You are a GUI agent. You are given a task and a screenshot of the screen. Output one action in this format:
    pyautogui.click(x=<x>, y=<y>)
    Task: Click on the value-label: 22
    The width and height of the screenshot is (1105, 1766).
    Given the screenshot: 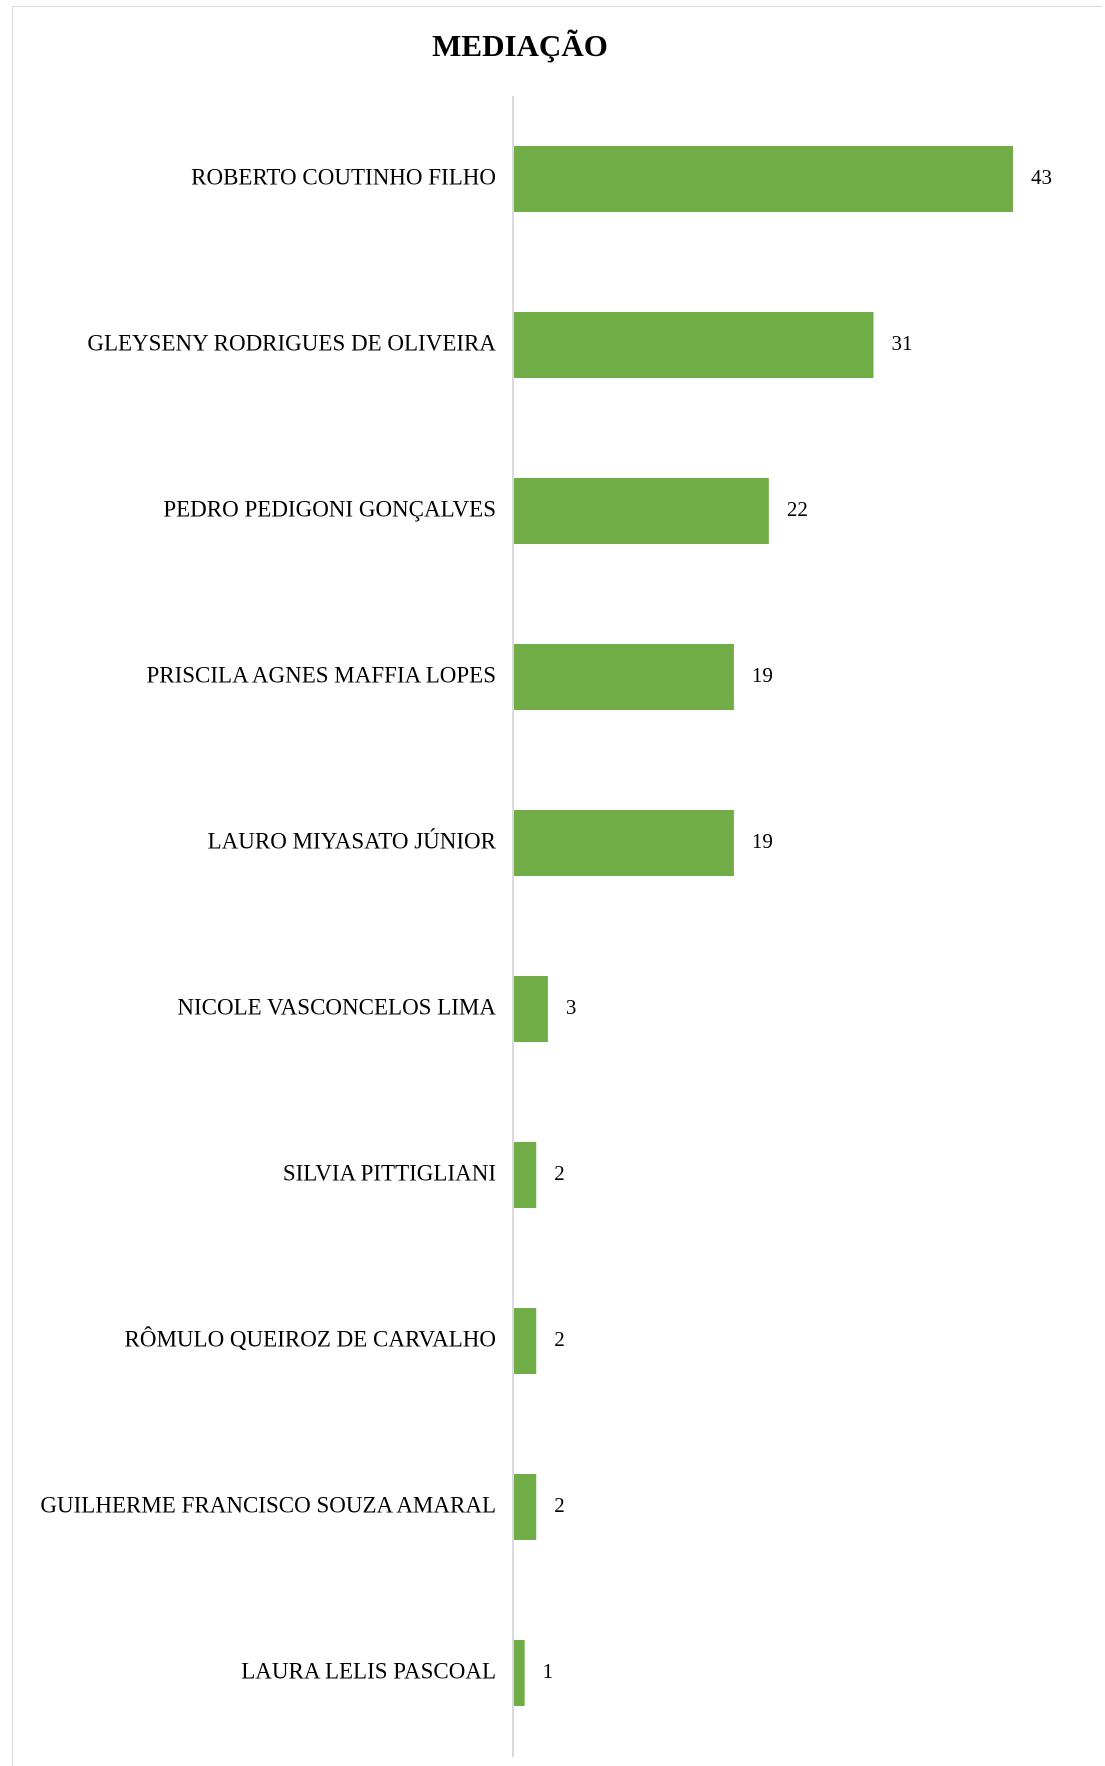 What is the action you would take?
    pyautogui.click(x=797, y=509)
    